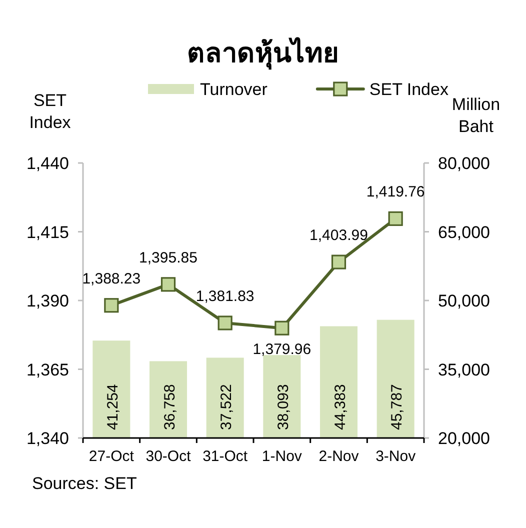 Image resolution: width=526 pixels, height=528 pixels. Describe the element at coordinates (464, 370) in the screenshot. I see `y2-tick-label: 35,000` at that location.